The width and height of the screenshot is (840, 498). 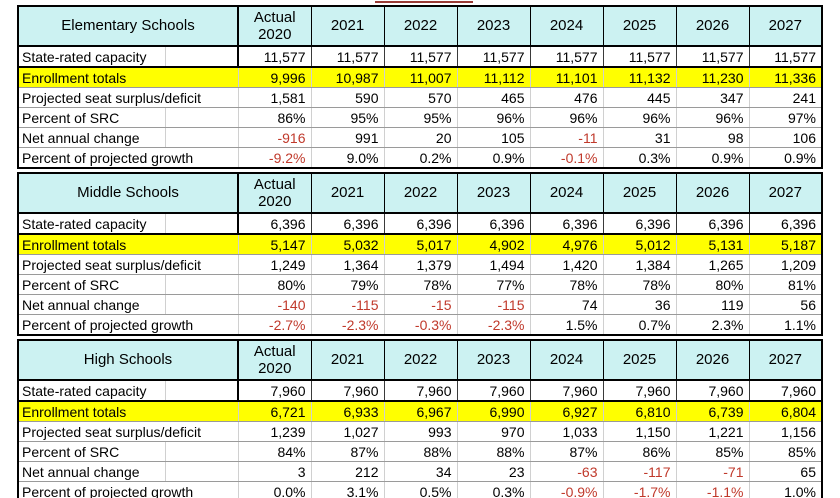 What do you see at coordinates (275, 304) in the screenshot?
I see `value-cell: -140` at bounding box center [275, 304].